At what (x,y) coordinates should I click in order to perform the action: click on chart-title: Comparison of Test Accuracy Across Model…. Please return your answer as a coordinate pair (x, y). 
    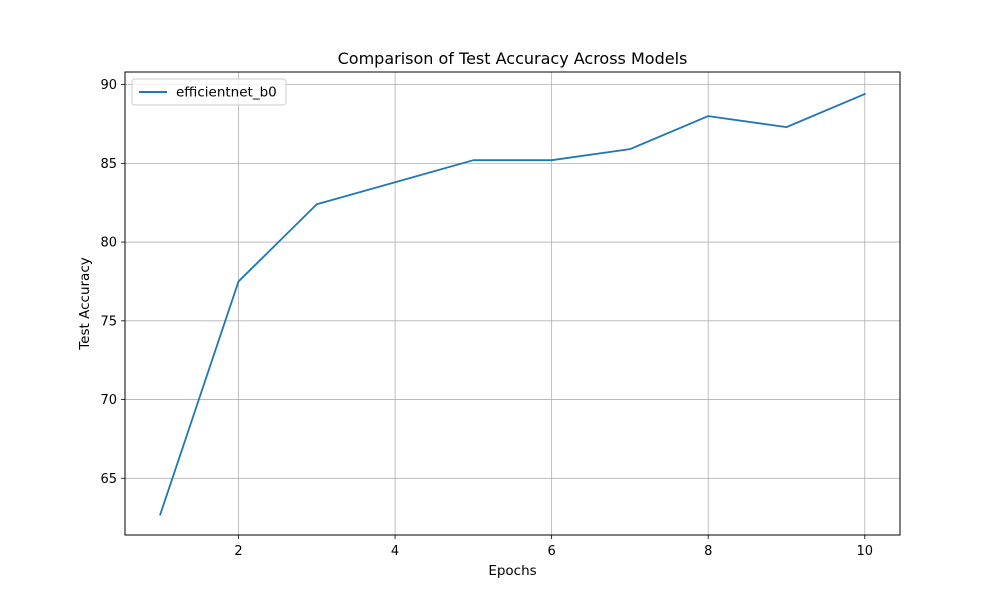
    Looking at the image, I should click on (513, 58).